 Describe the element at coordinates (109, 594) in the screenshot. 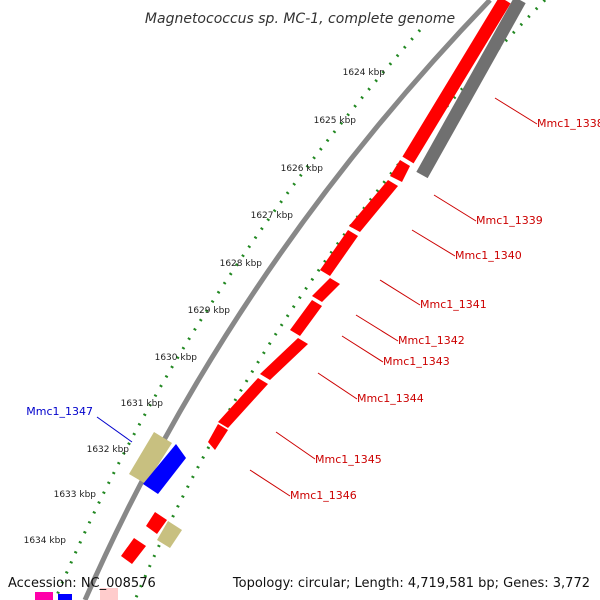

I see `gene-block-pale` at that location.